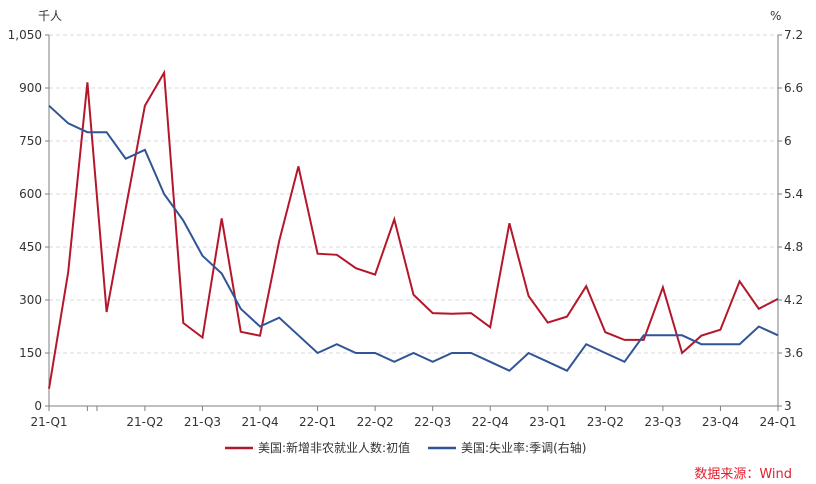  Describe the element at coordinates (720, 422) in the screenshot. I see `x-tick-label: 23-Q4` at that location.